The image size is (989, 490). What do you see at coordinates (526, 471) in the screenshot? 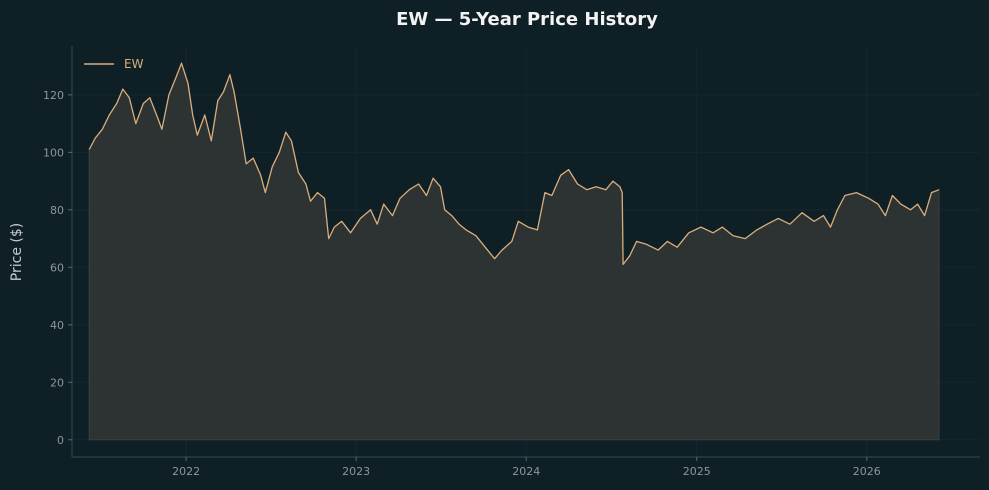
I see `x-tick-label-2024: 2024` at bounding box center [526, 471].